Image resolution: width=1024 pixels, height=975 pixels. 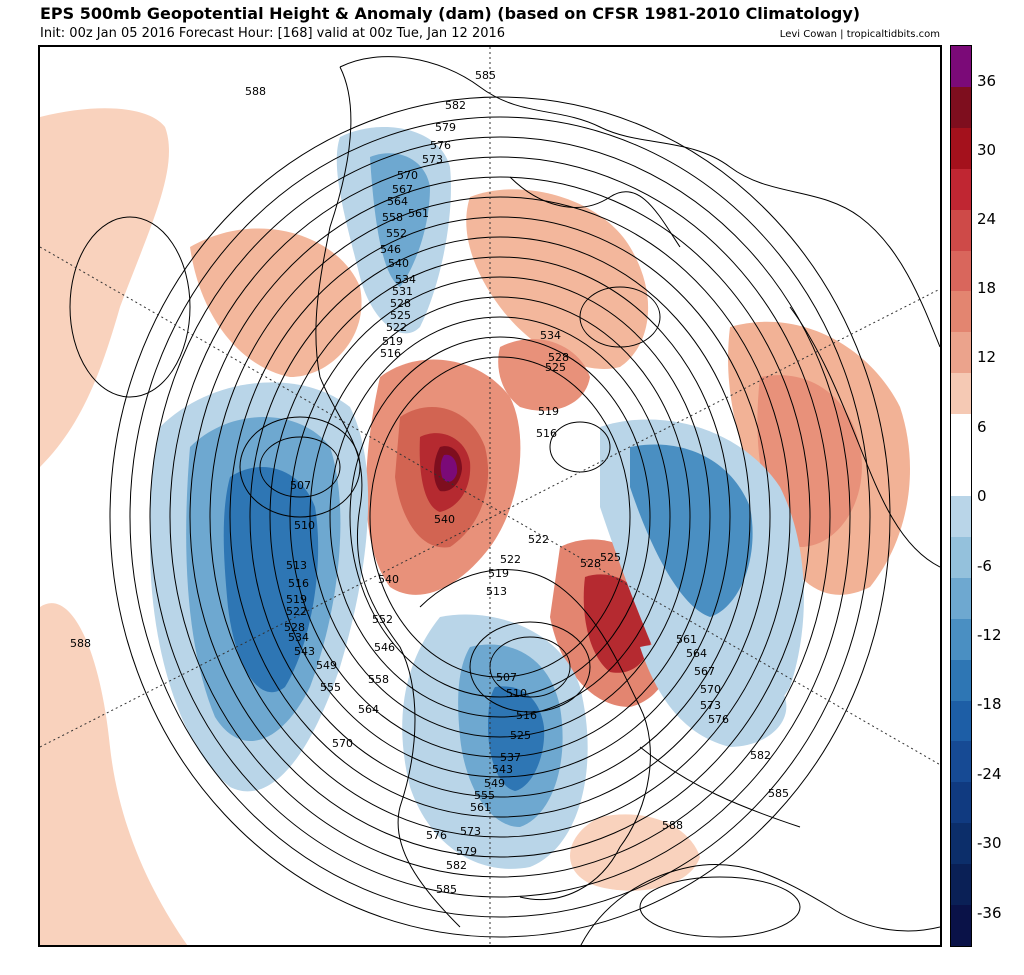 I want to click on colorbar-tick-label: 36, so click(x=987, y=81).